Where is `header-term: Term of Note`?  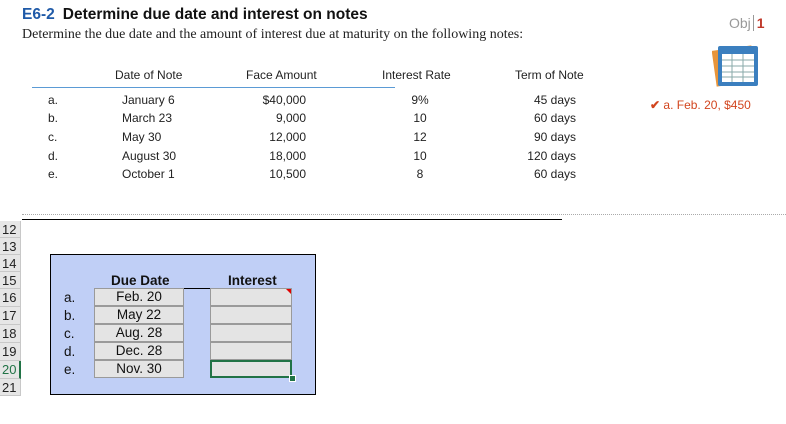
header-term: Term of Note is located at coordinates (549, 75).